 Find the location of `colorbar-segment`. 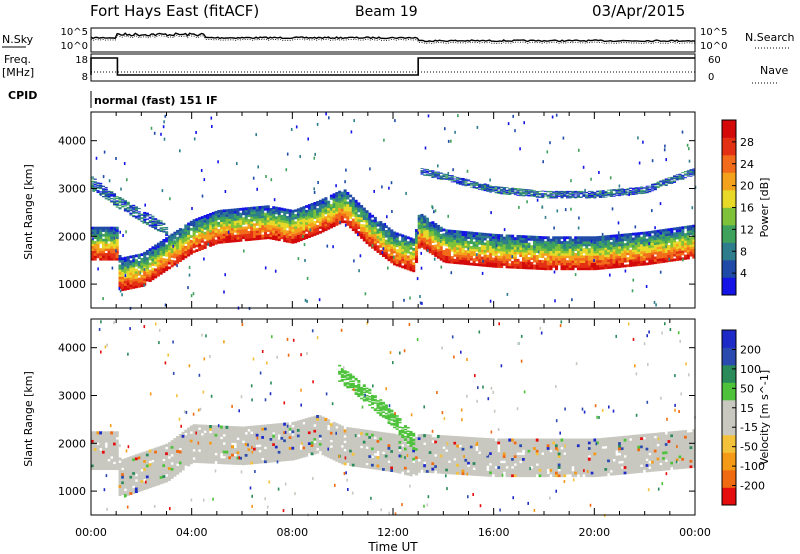

colorbar-segment is located at coordinates (729, 146).